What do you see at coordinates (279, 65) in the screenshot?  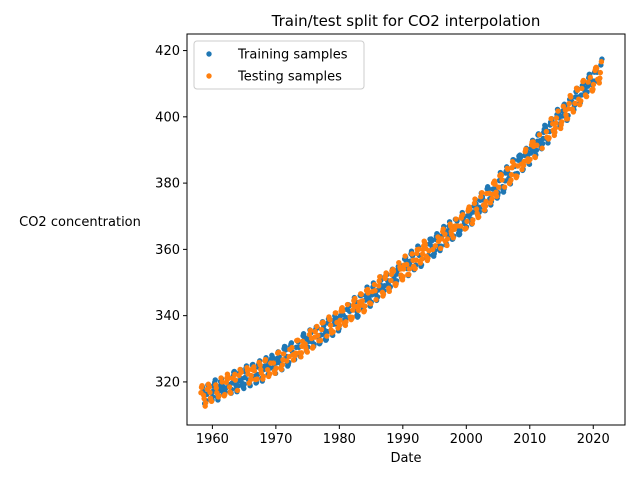 I see `legend-box` at bounding box center [279, 65].